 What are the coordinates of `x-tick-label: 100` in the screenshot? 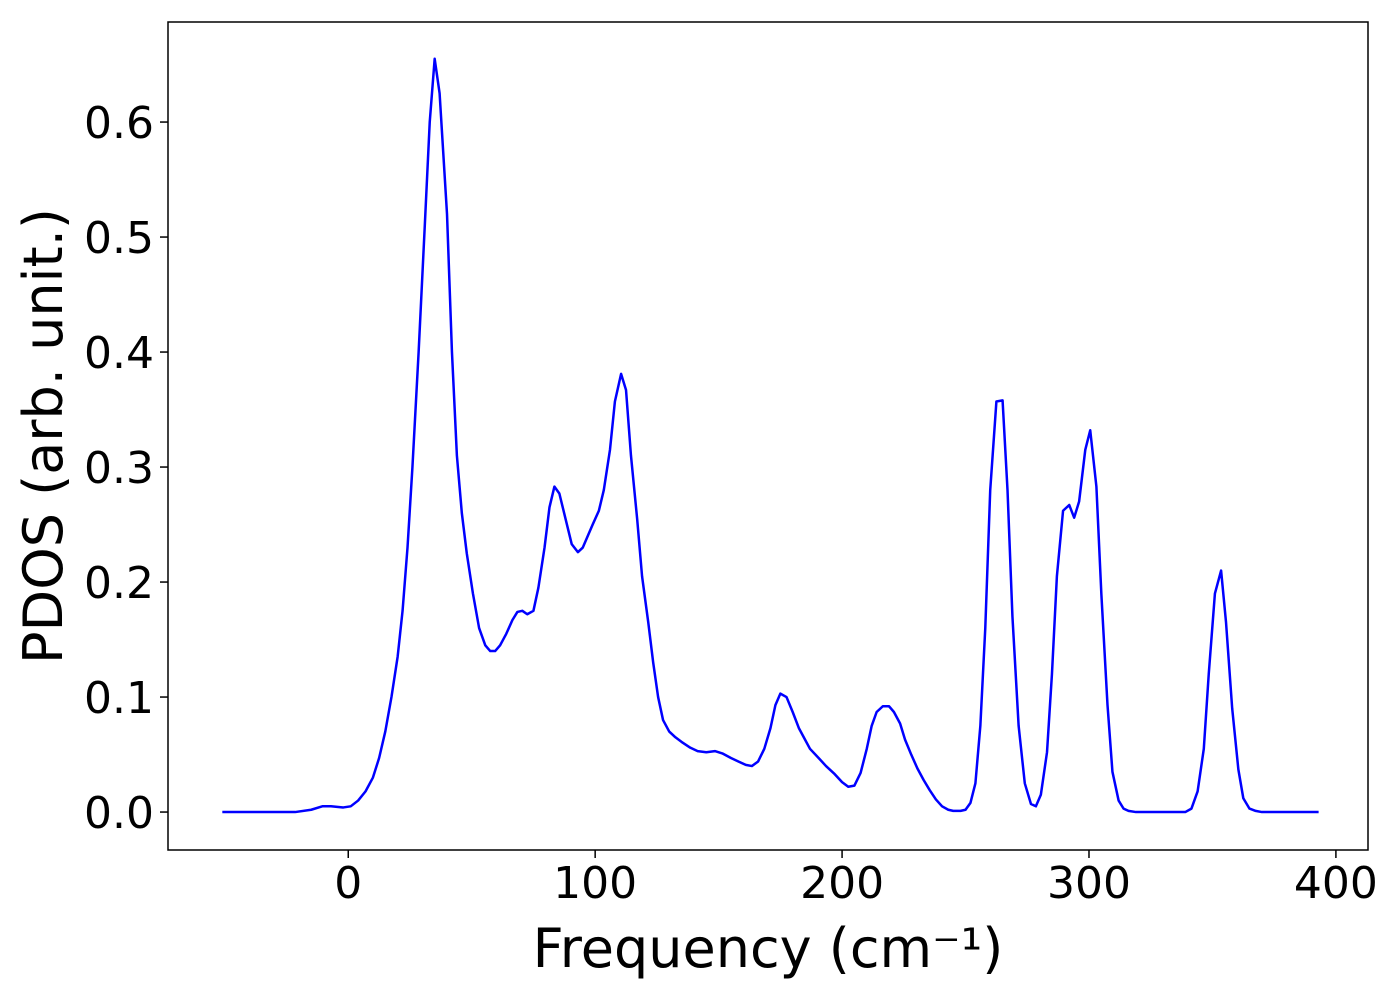 It's located at (595, 883).